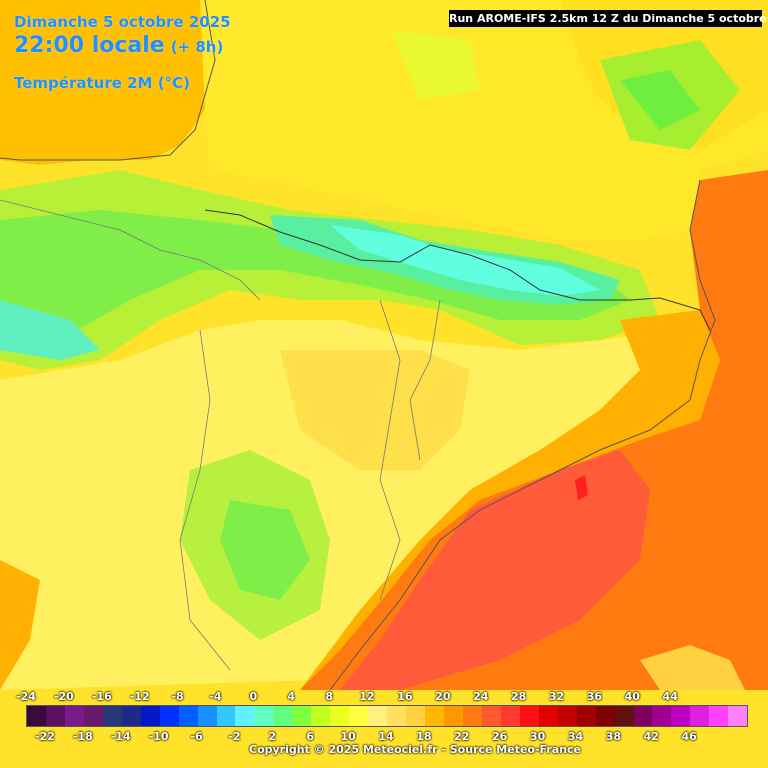 This screenshot has height=768, width=768. What do you see at coordinates (45, 736) in the screenshot?
I see `legend-tick-label: -22` at bounding box center [45, 736].